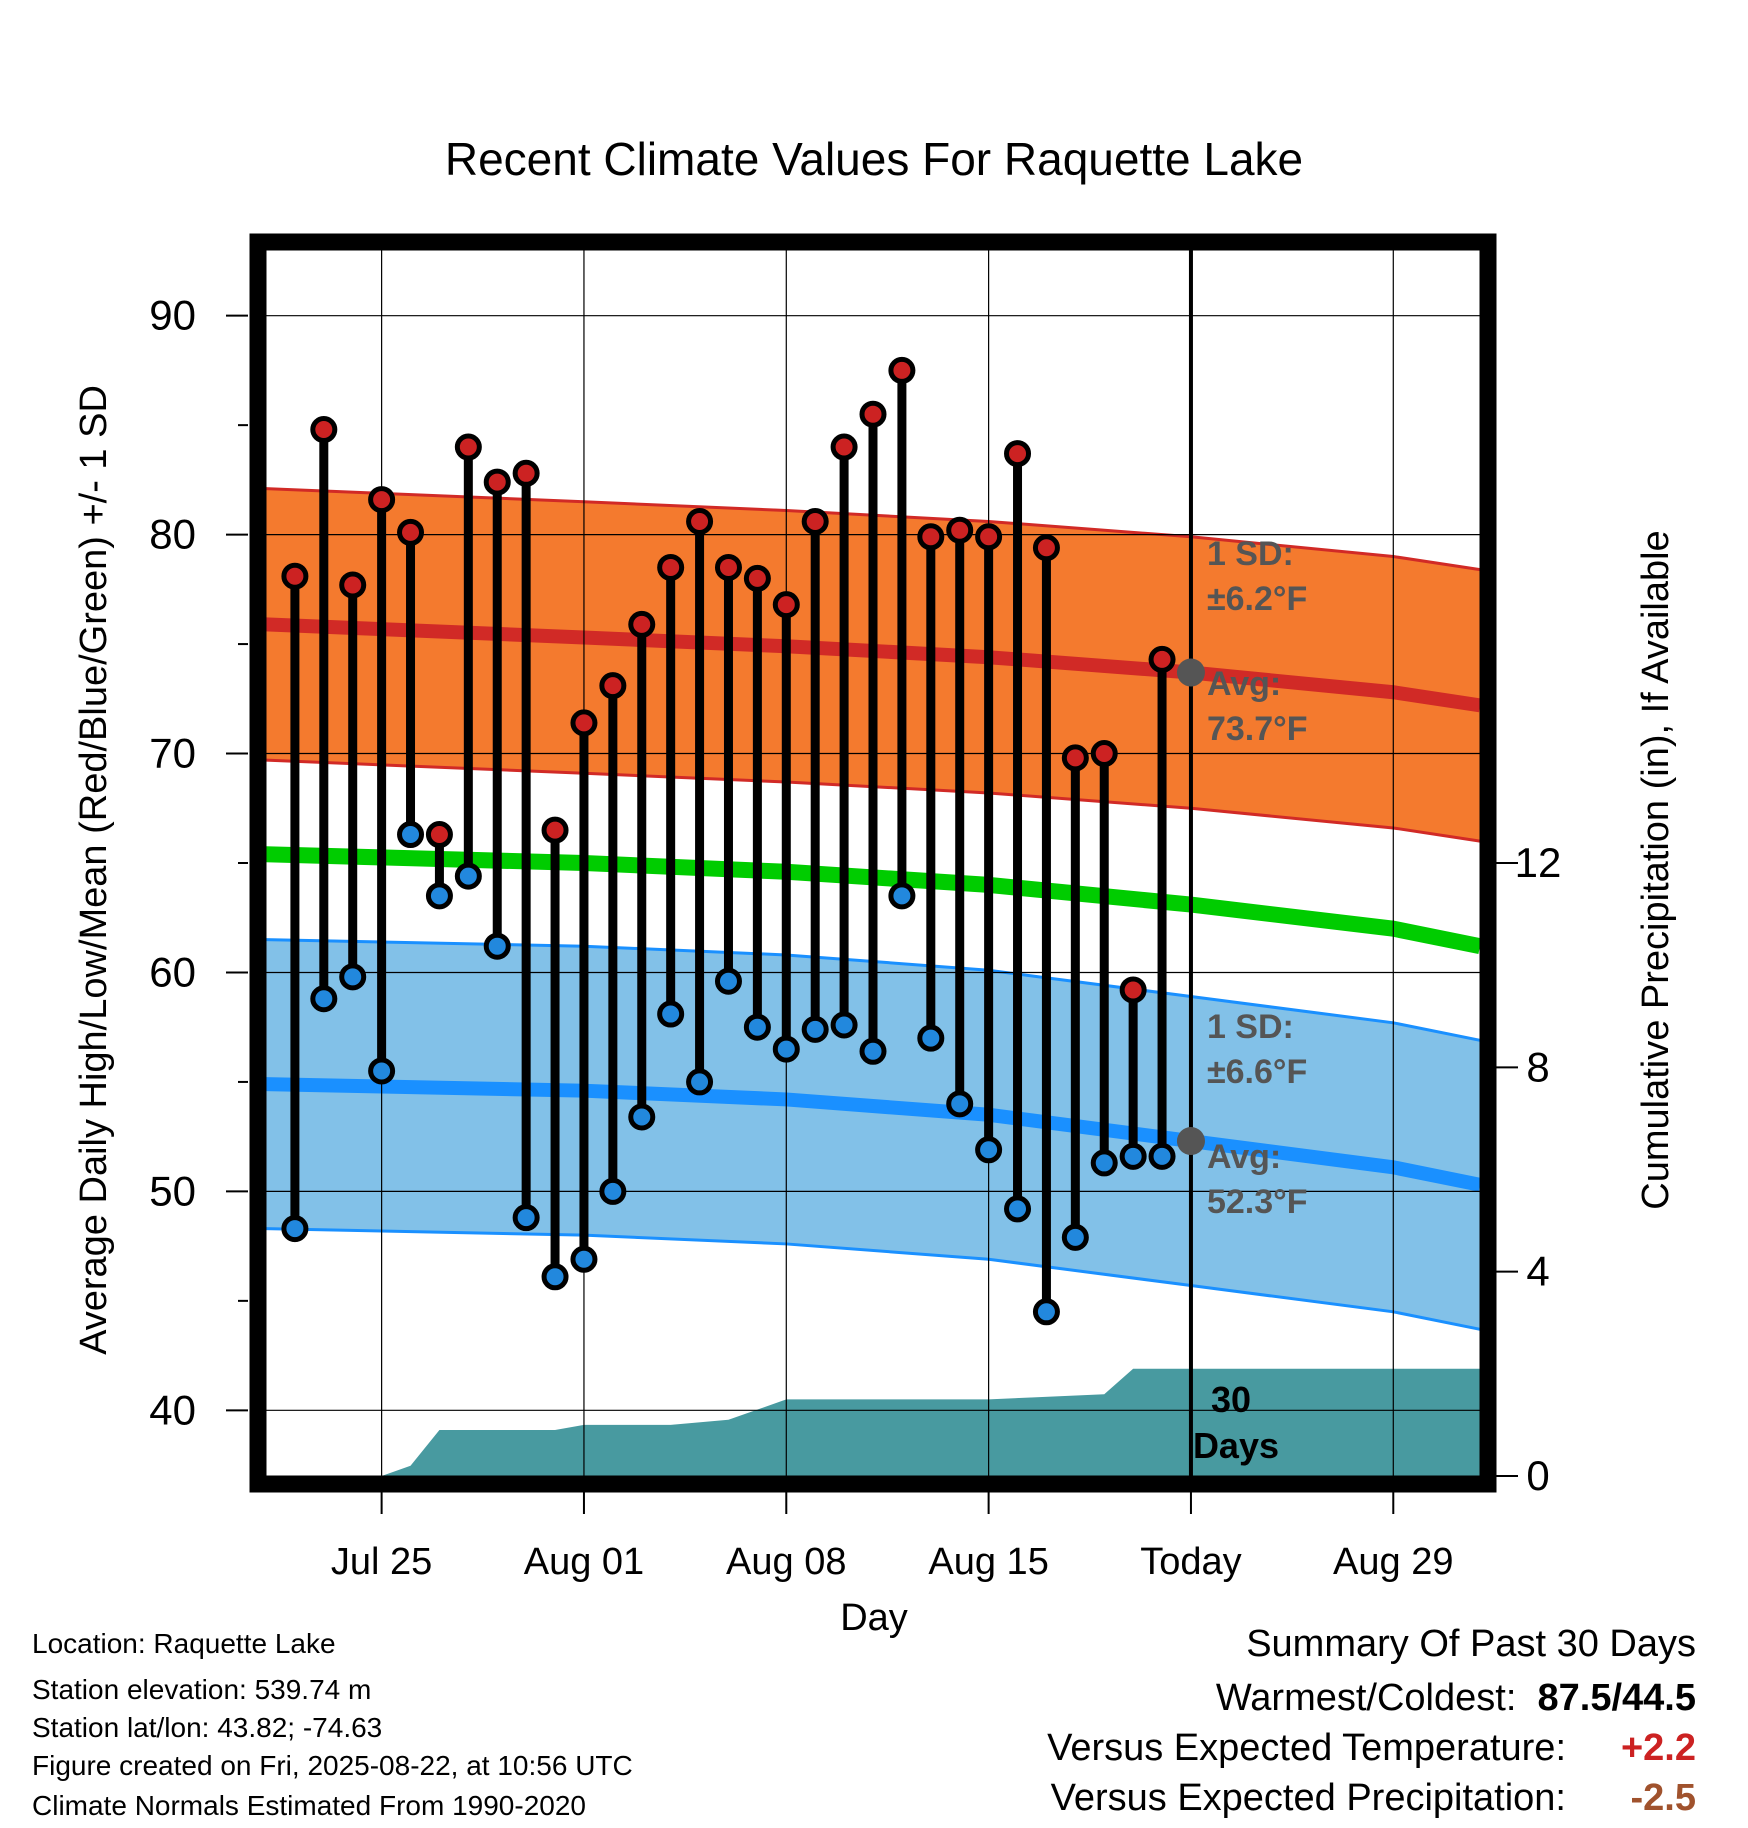  Describe the element at coordinates (1306, 1748) in the screenshot. I see `temp-label: Versus Expected Temperature:` at that location.